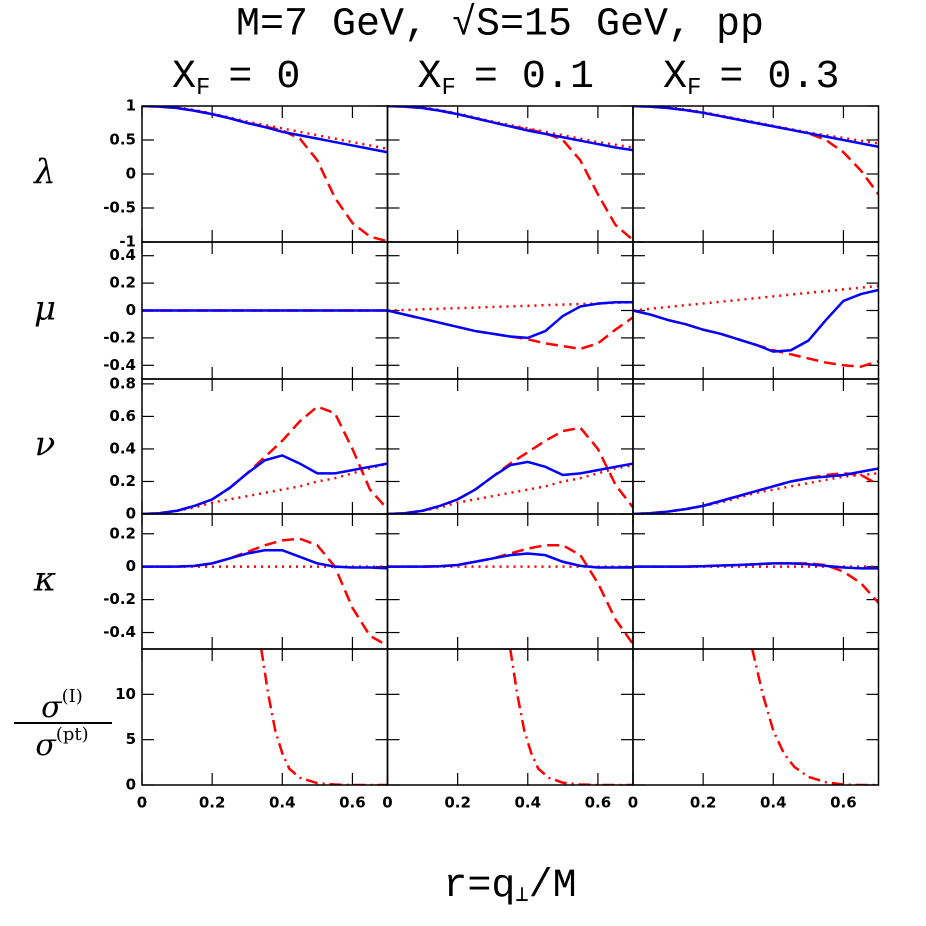 The image size is (926, 926). I want to click on column-title: XF = 0, so click(236, 79).